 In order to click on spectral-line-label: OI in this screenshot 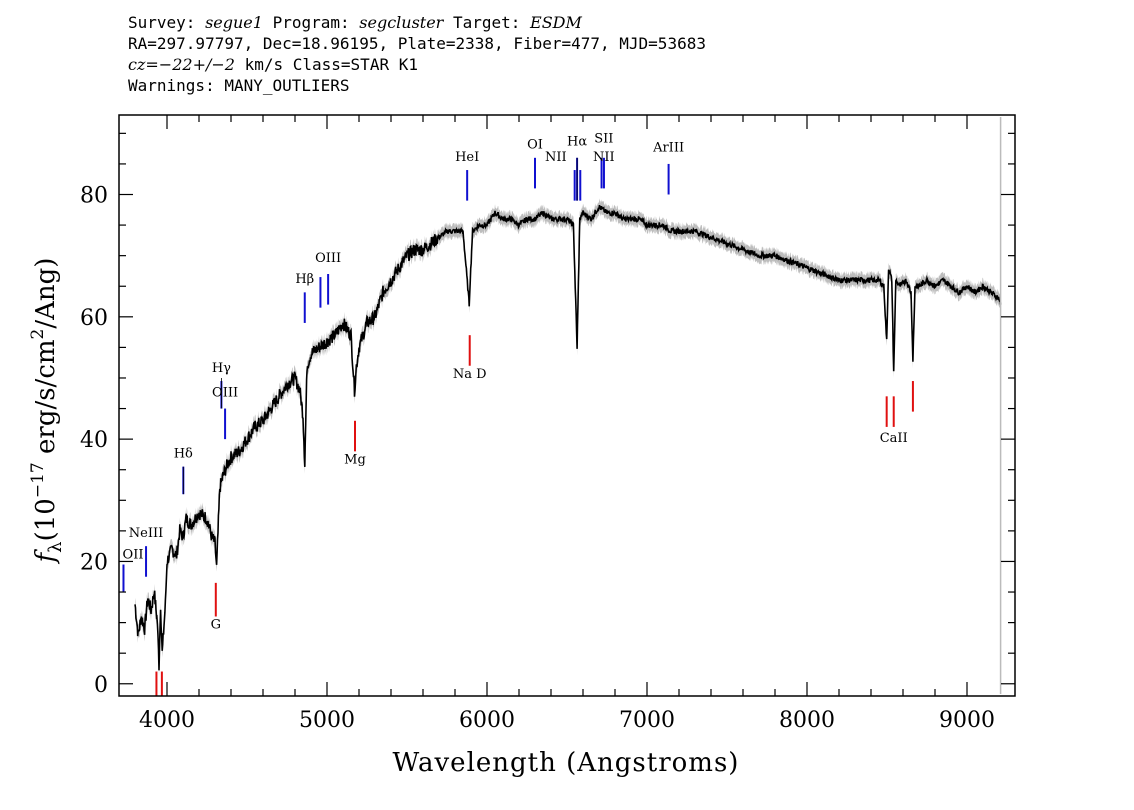, I will do `click(535, 145)`.